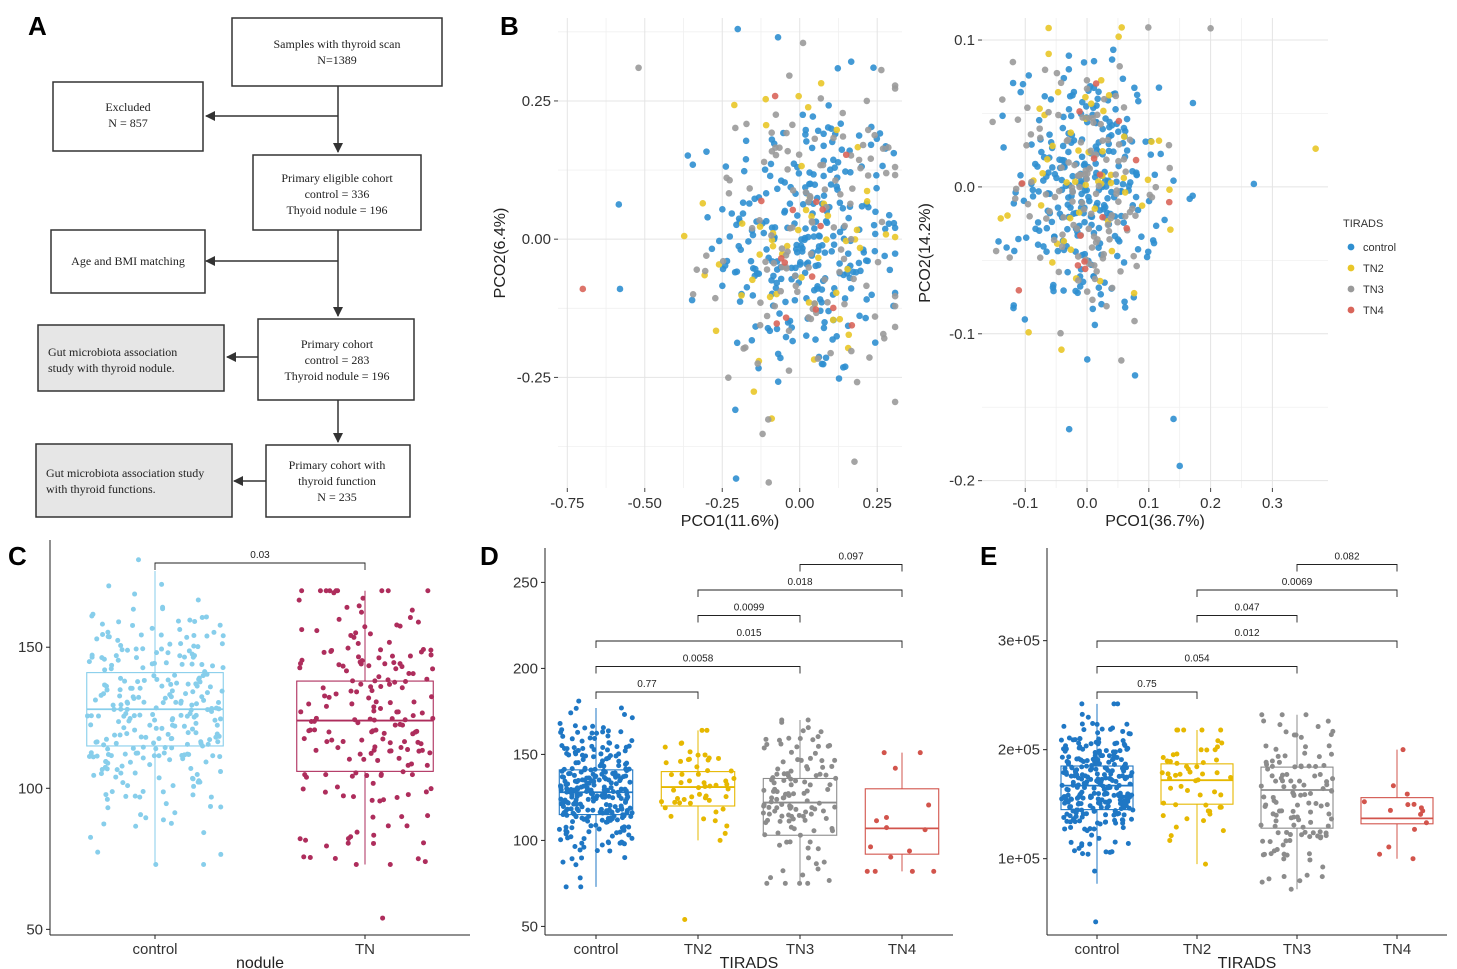 The image size is (1457, 969). What do you see at coordinates (749, 619) in the screenshot?
I see `comparison-bracket` at bounding box center [749, 619].